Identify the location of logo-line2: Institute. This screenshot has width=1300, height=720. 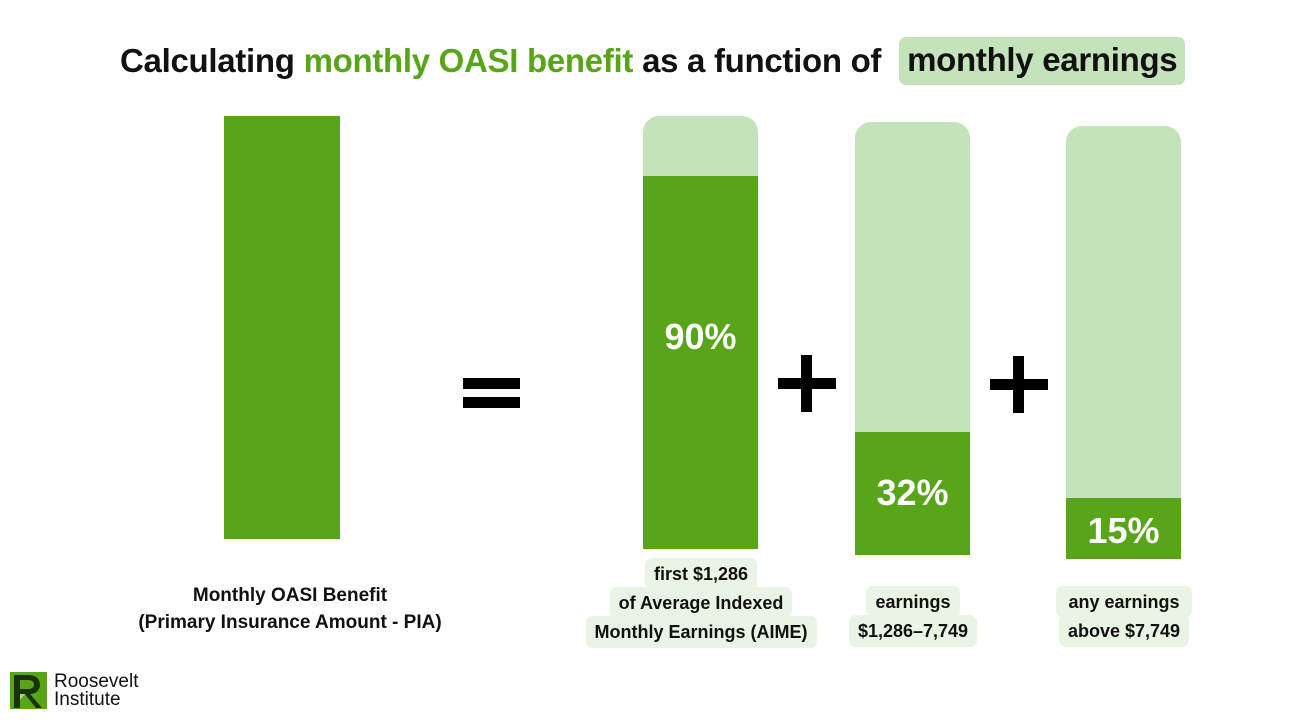
(87, 699).